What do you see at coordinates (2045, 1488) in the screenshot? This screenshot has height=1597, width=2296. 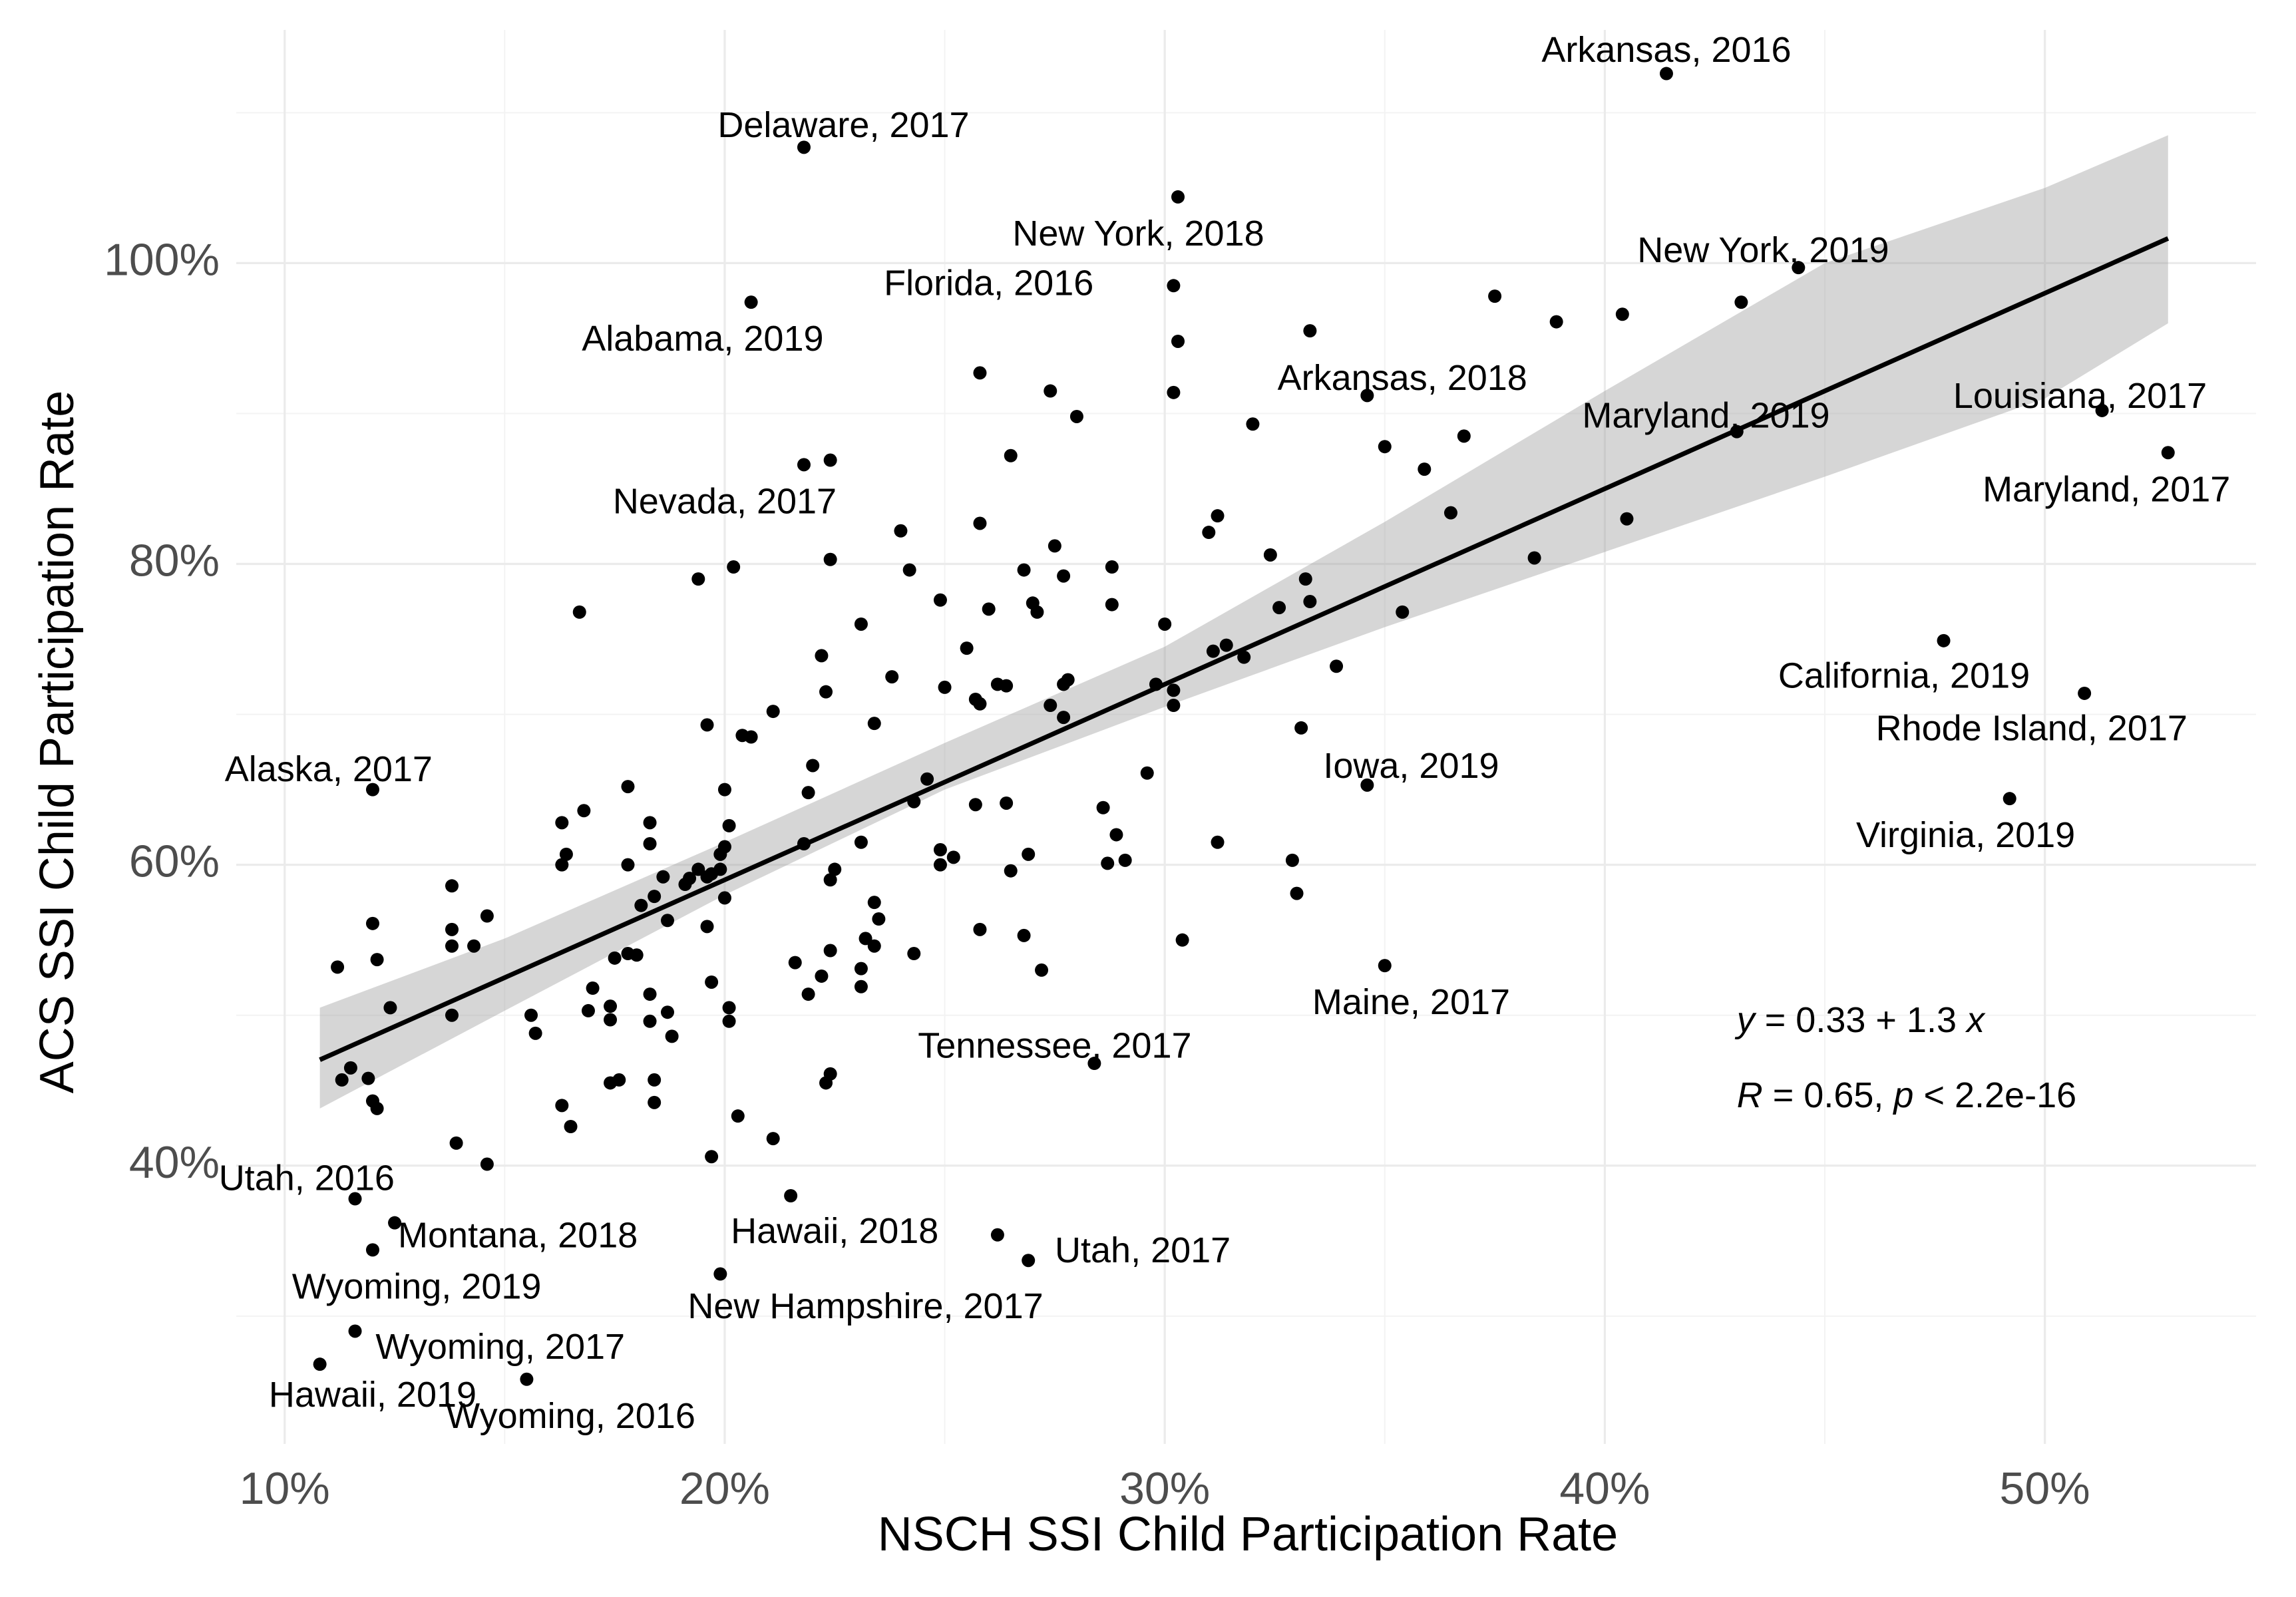 I see `x-tick-label: 50%` at bounding box center [2045, 1488].